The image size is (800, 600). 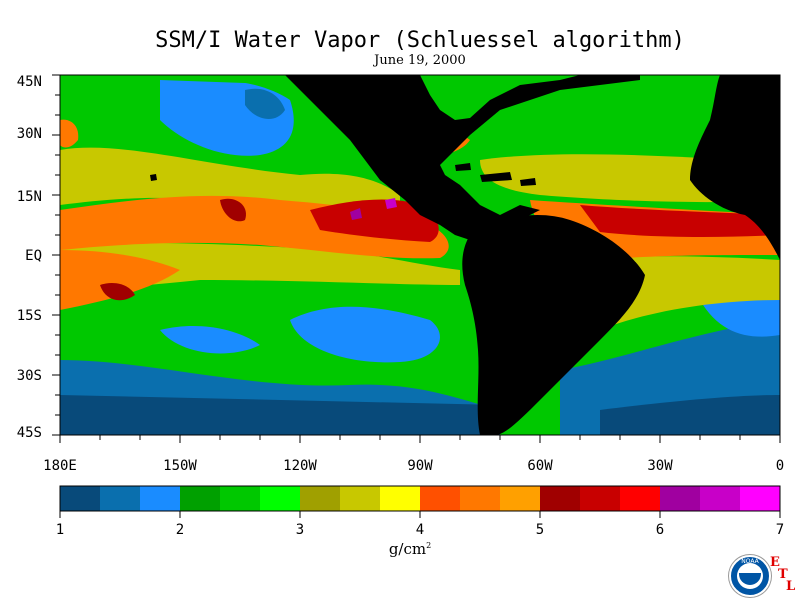 What do you see at coordinates (750, 579) in the screenshot?
I see `logo-wave` at bounding box center [750, 579].